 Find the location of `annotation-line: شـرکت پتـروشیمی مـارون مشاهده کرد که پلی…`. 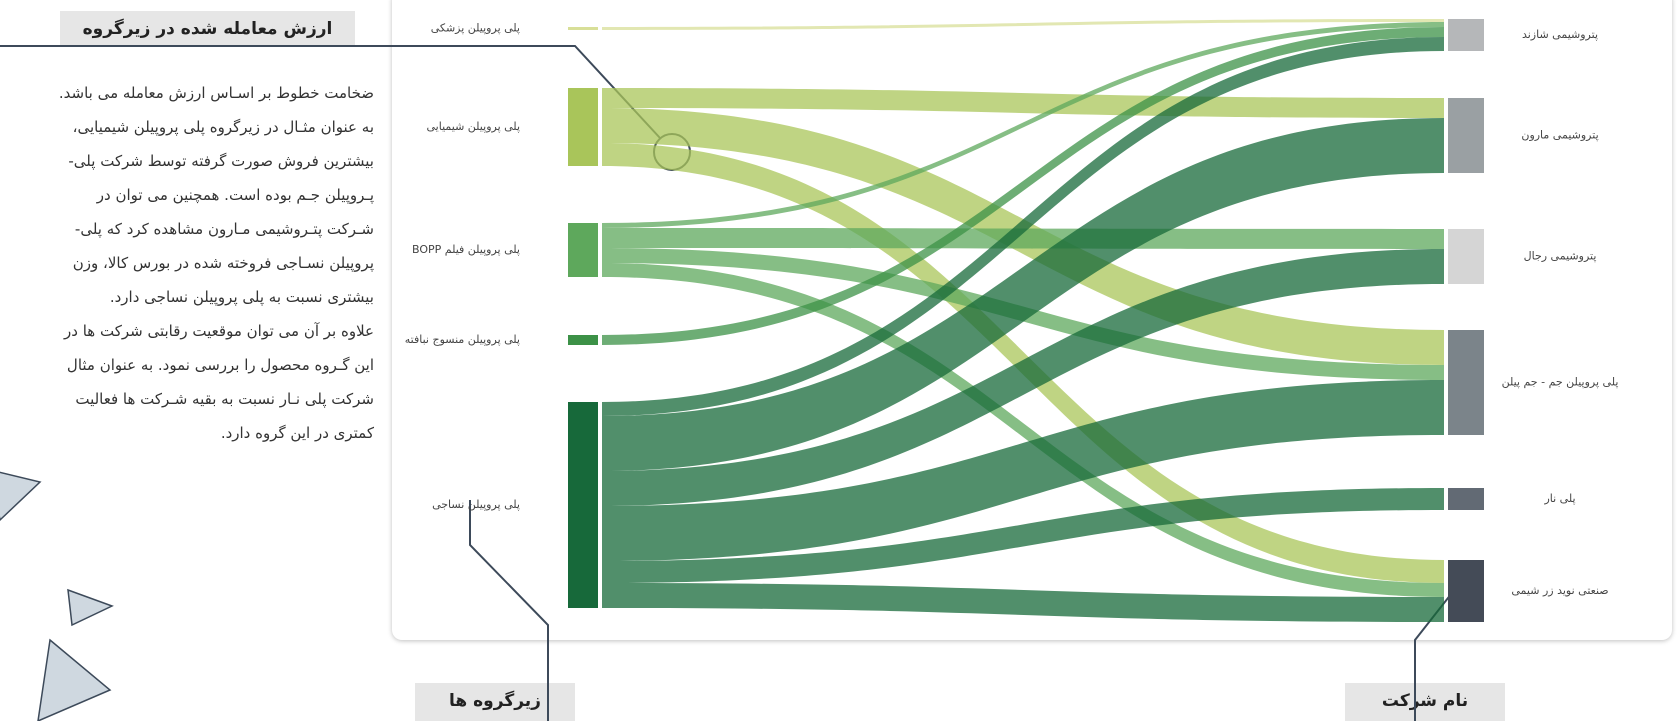

annotation-line: شـرکت پتـروشیمی مـارون مشاهده کرد که پلی… is located at coordinates (224, 229).